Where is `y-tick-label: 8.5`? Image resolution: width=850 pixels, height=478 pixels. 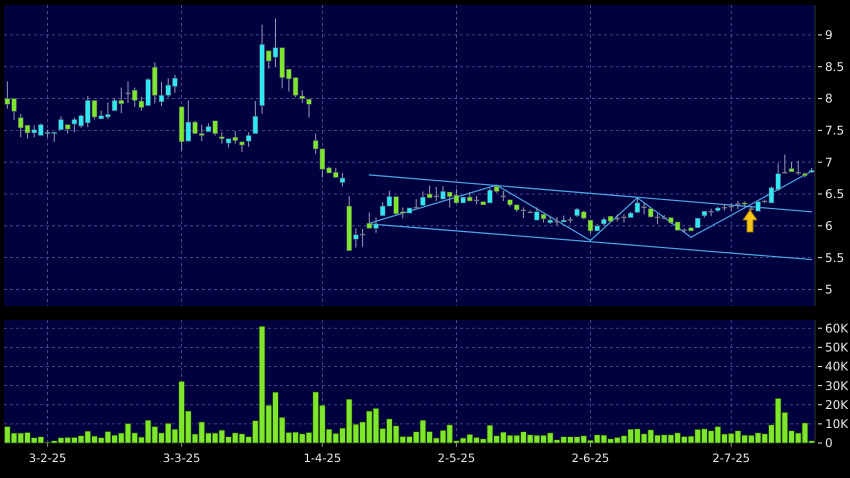 y-tick-label: 8.5 is located at coordinates (834, 67).